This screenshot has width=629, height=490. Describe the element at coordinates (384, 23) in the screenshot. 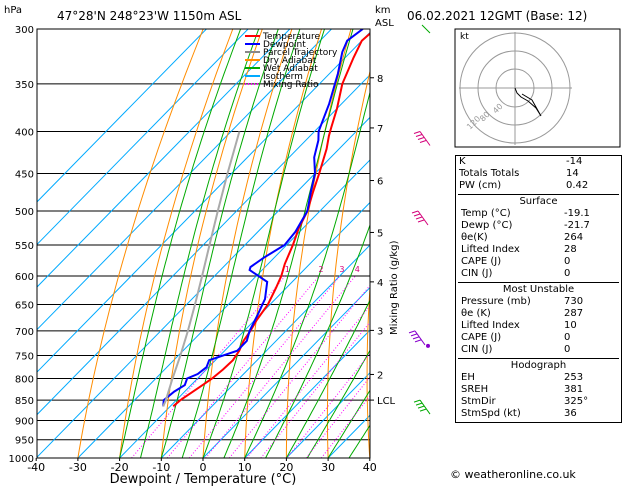

I see `asl-unit: ASL` at that location.